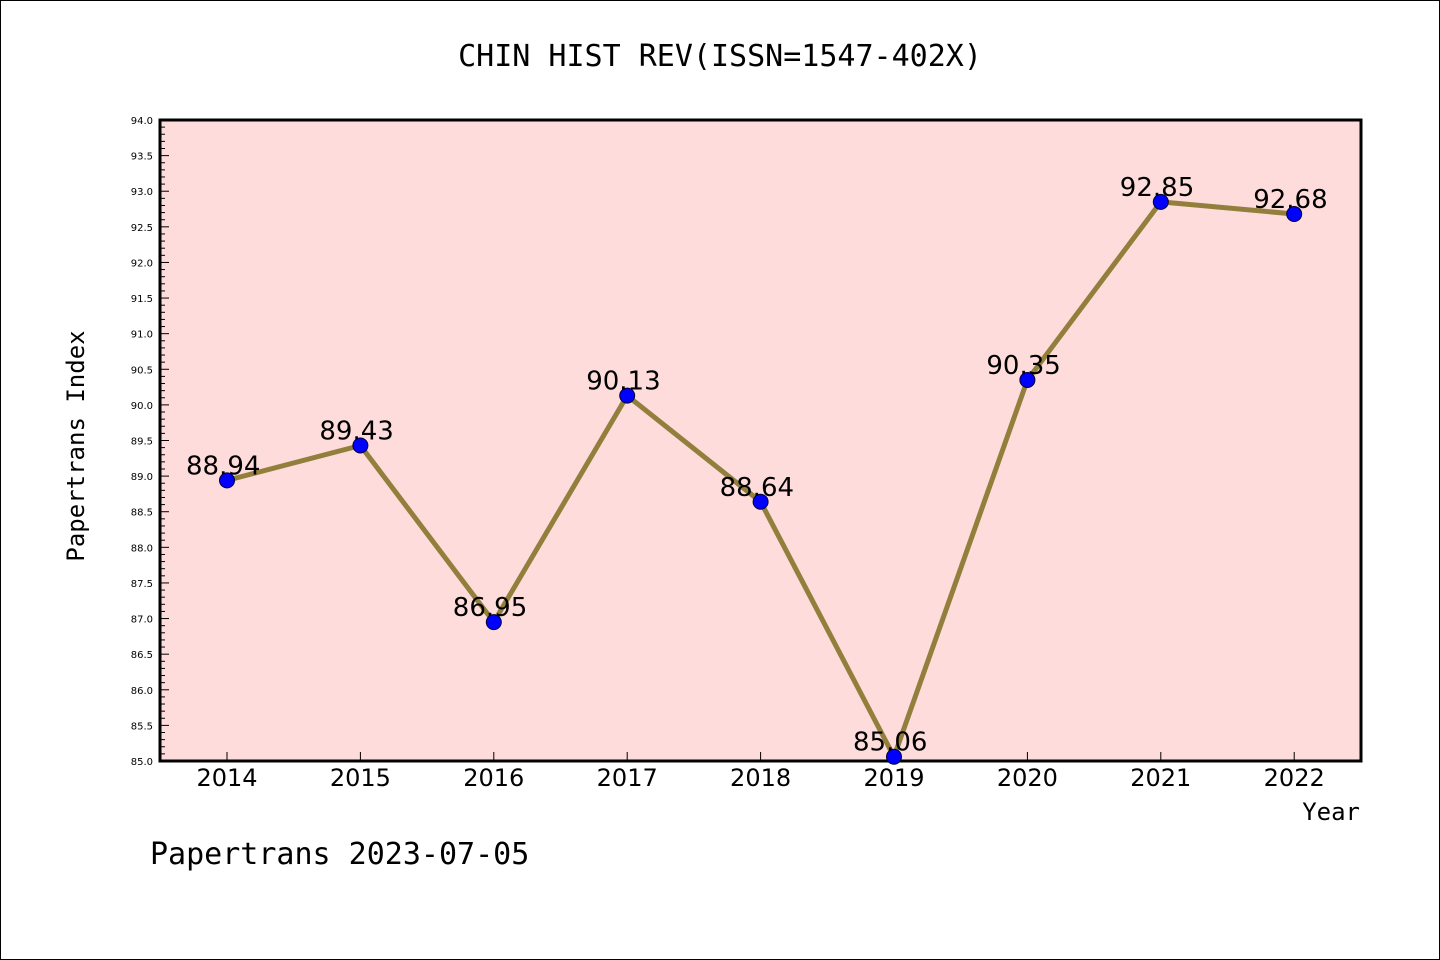 Image resolution: width=1440 pixels, height=960 pixels. I want to click on y-tick-label: 93.5, so click(142, 157).